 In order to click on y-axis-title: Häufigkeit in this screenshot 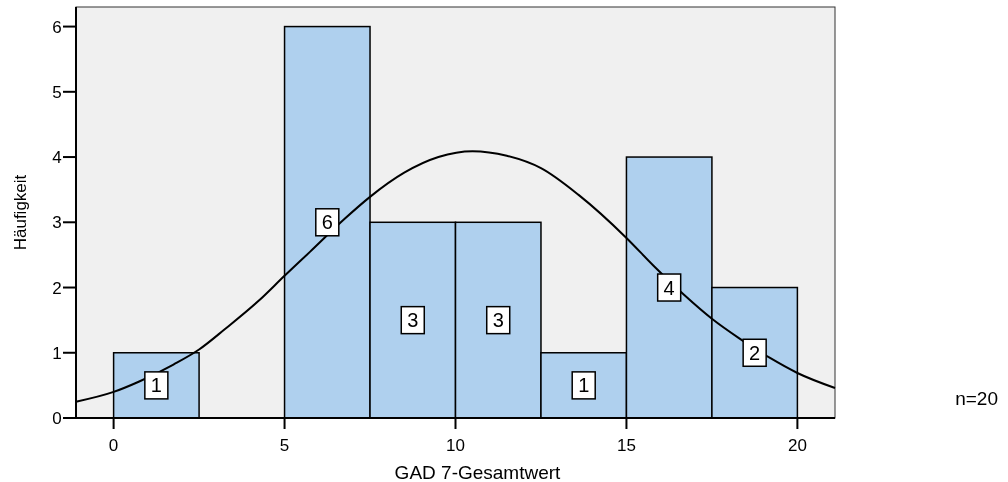, I will do `click(20, 212)`.